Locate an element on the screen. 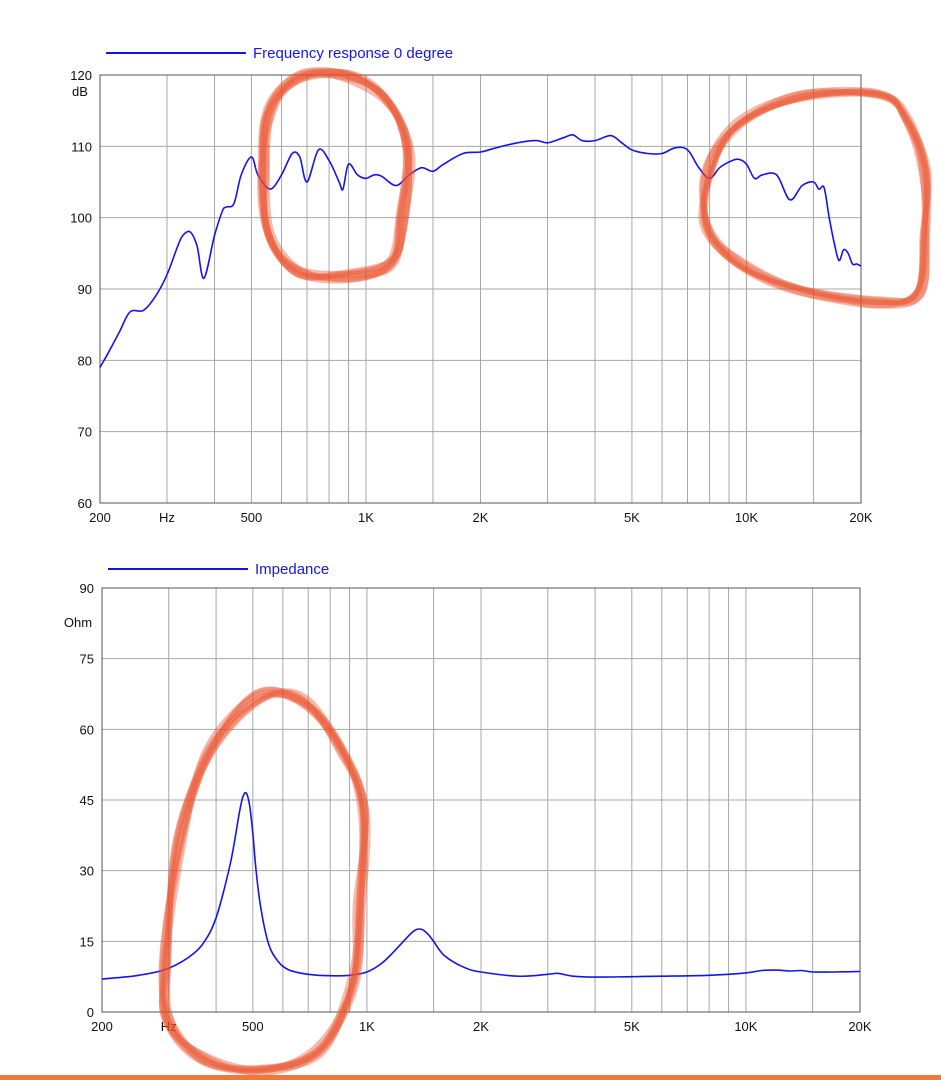  y-tick-label: 15 is located at coordinates (87, 941).